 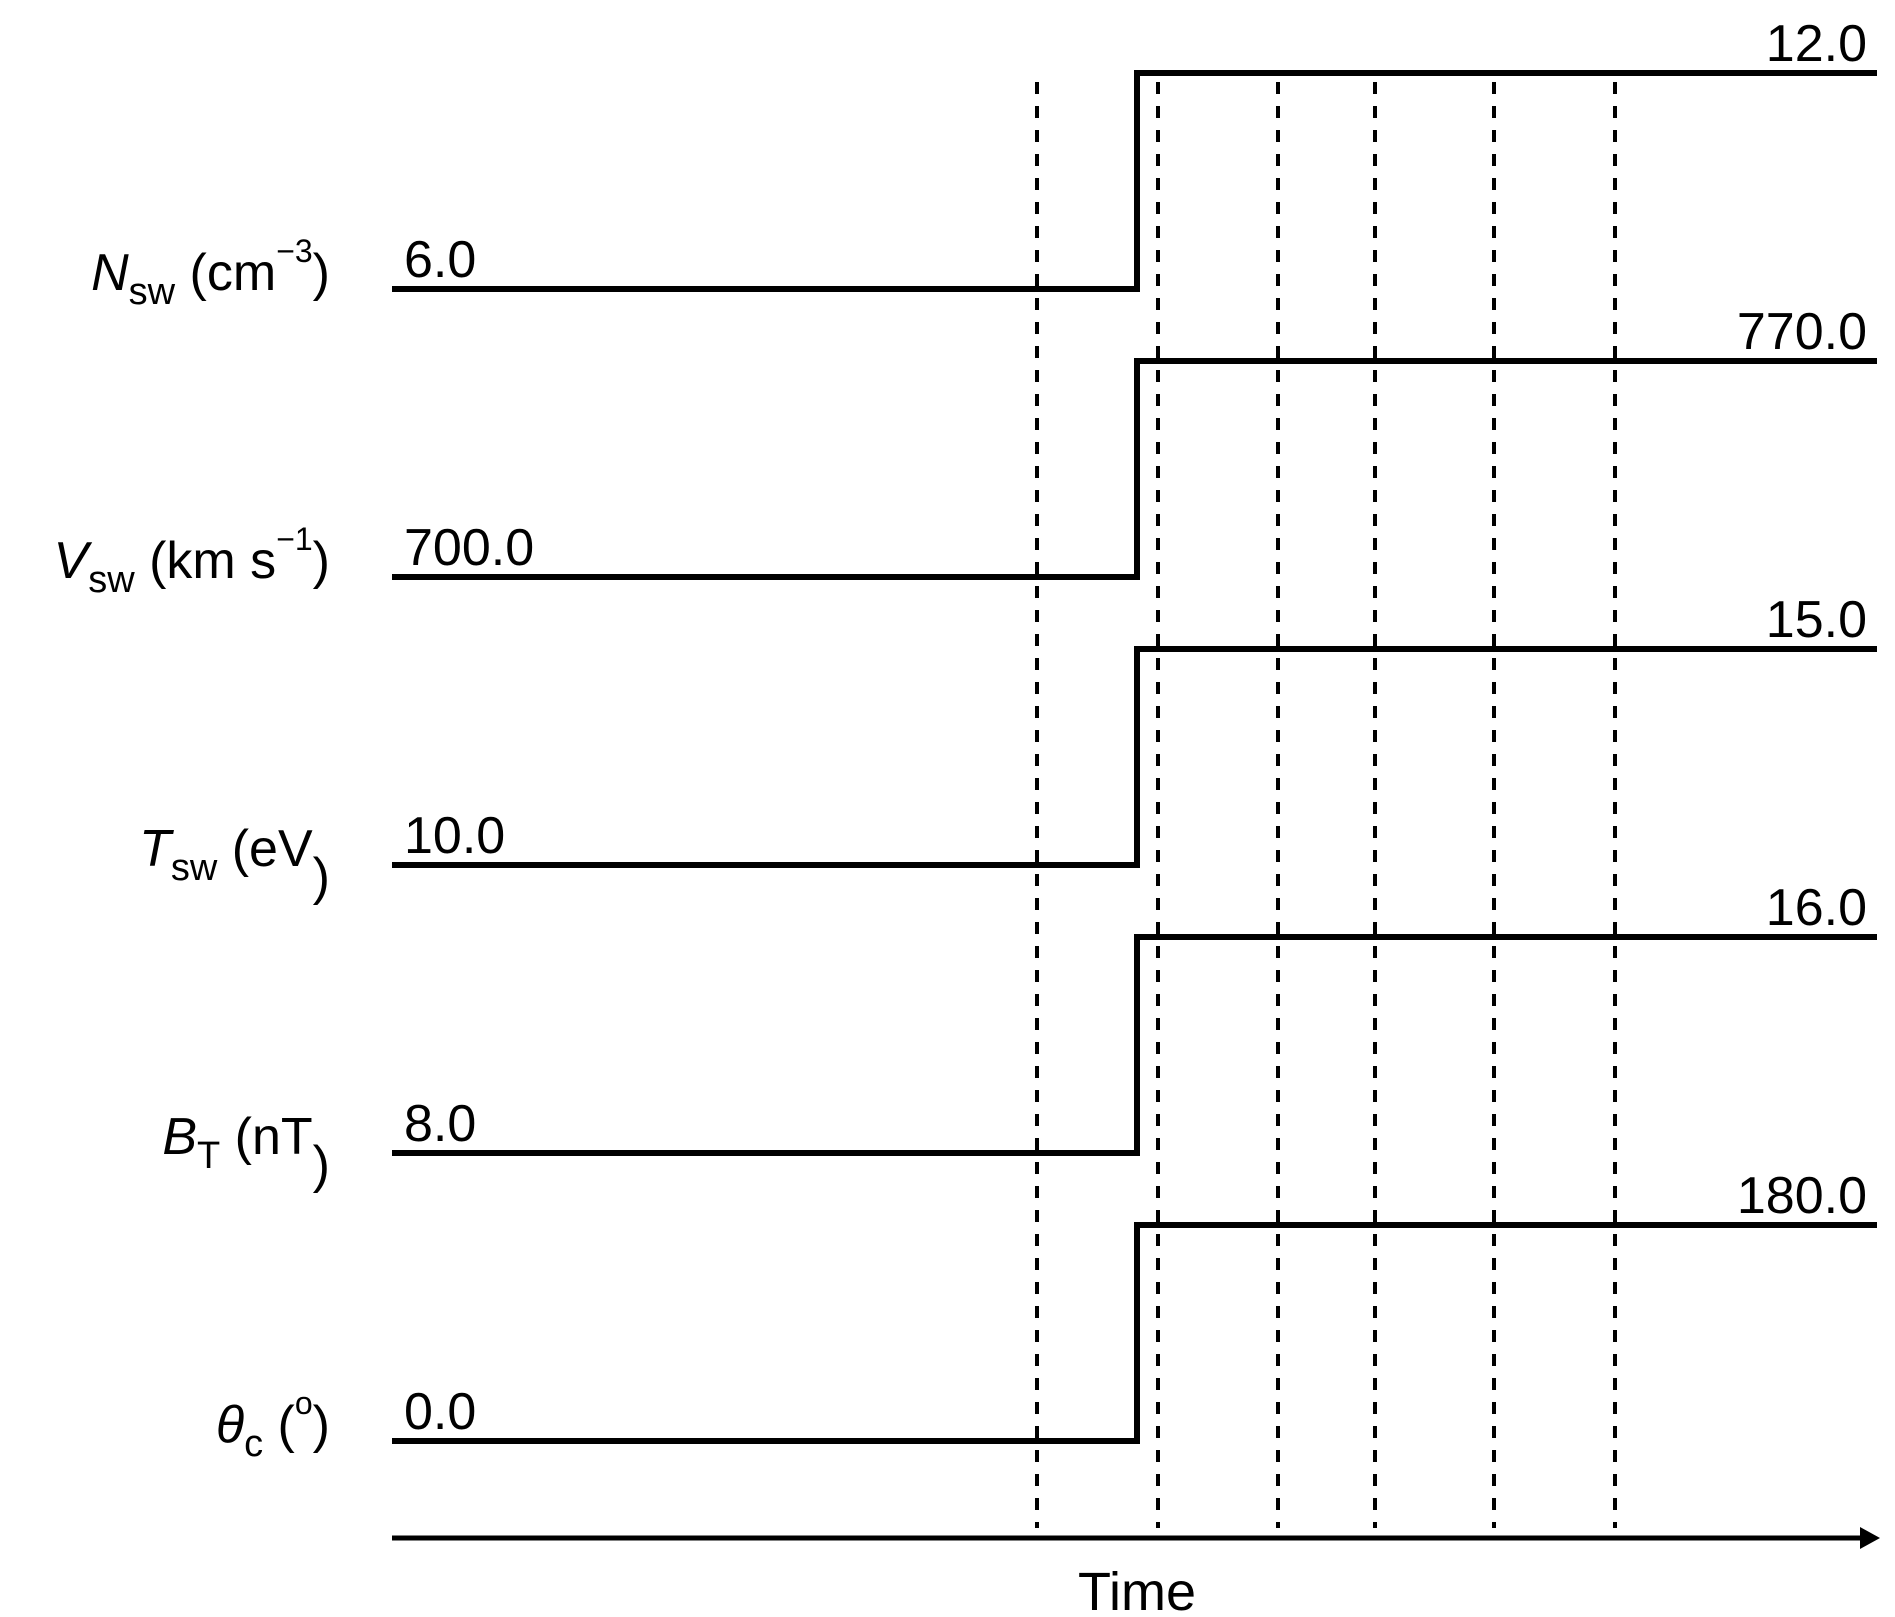 What do you see at coordinates (234, 863) in the screenshot?
I see `param-label: Tsw (eV)` at bounding box center [234, 863].